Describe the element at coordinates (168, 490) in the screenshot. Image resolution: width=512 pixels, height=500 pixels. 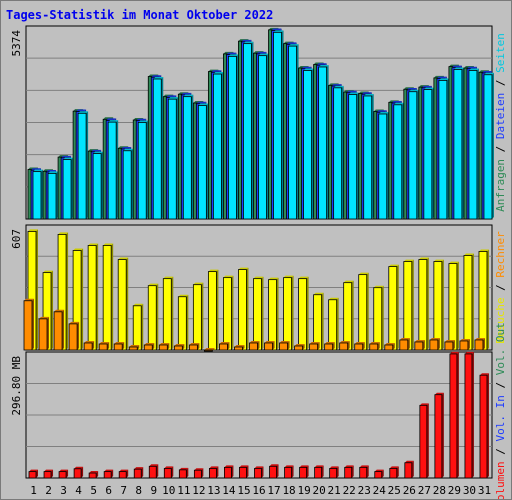
I see `x-tick-label-10: 10` at that location.